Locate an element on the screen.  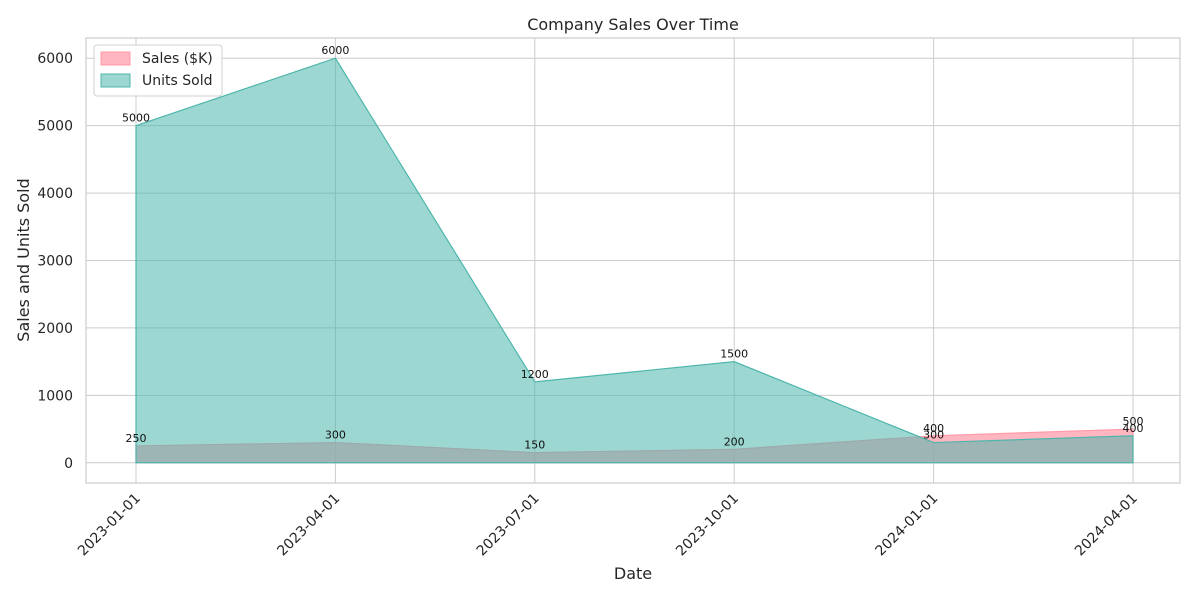
data-label: 250 is located at coordinates (136, 438).